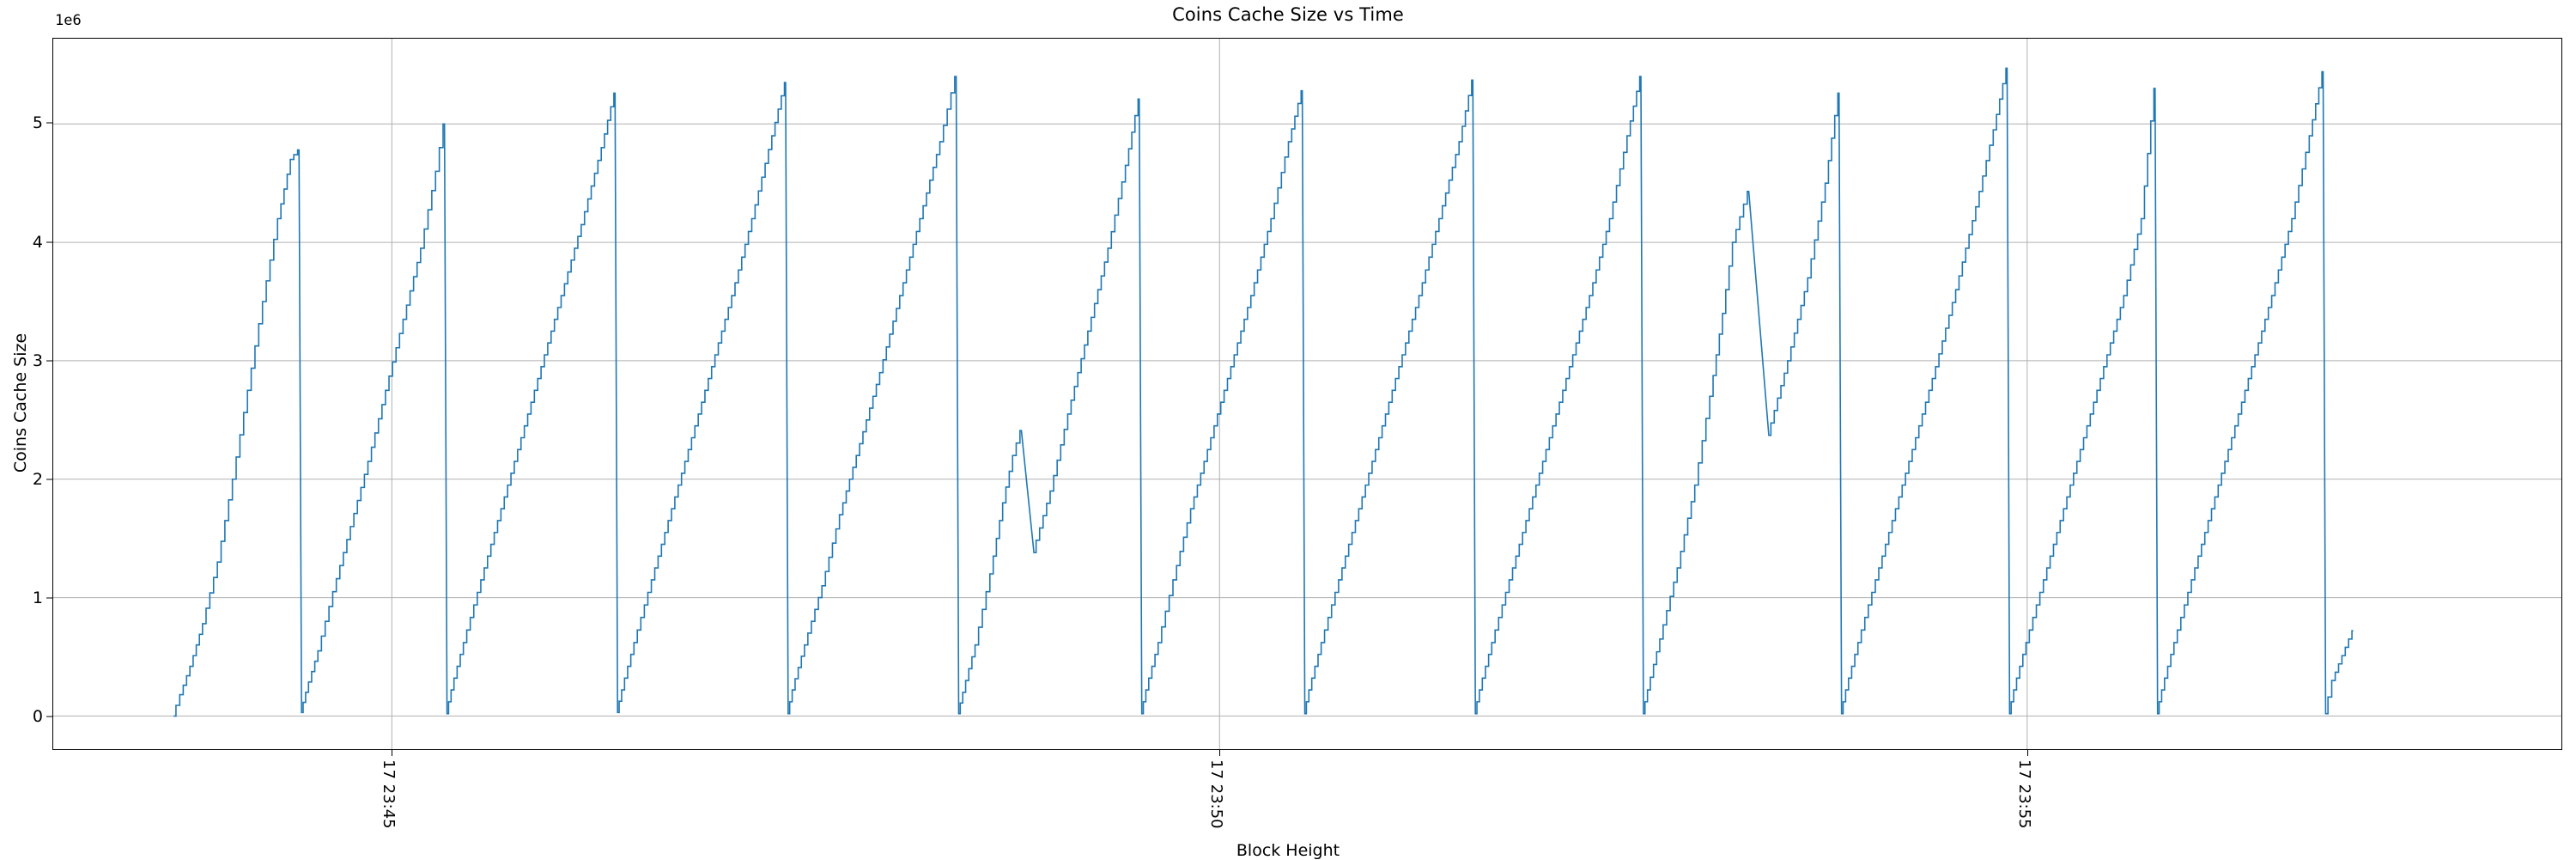  Describe the element at coordinates (1217, 794) in the screenshot. I see `x-tick-label: 17 23:50` at that location.